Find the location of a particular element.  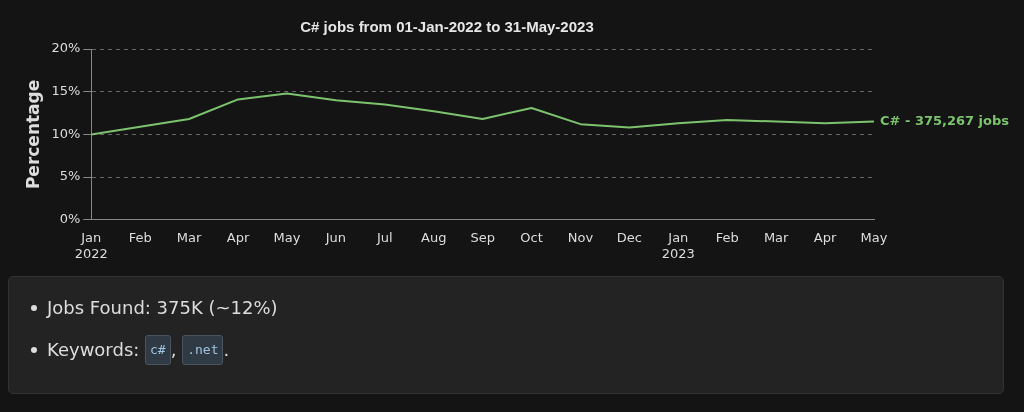

y-axis-title: Percentage is located at coordinates (32, 134).